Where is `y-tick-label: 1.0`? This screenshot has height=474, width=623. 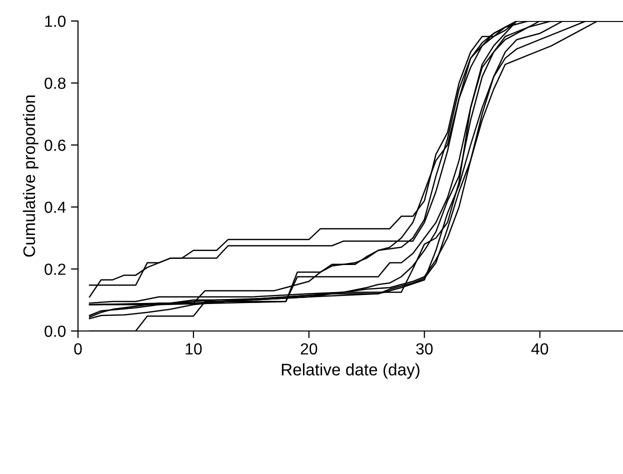 y-tick-label: 1.0 is located at coordinates (55, 21).